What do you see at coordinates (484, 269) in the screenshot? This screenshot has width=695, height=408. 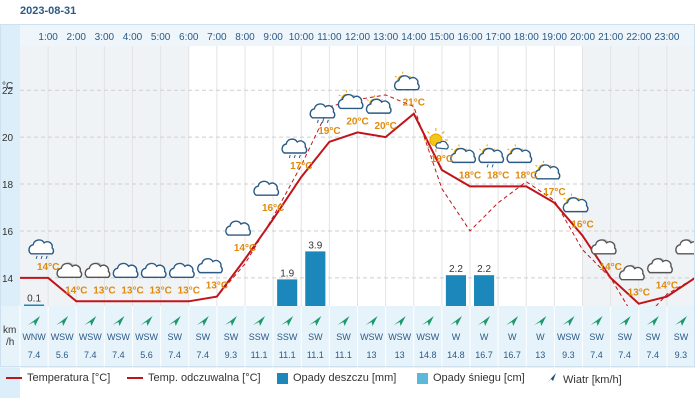 I see `rain-label: 2.2` at bounding box center [484, 269].